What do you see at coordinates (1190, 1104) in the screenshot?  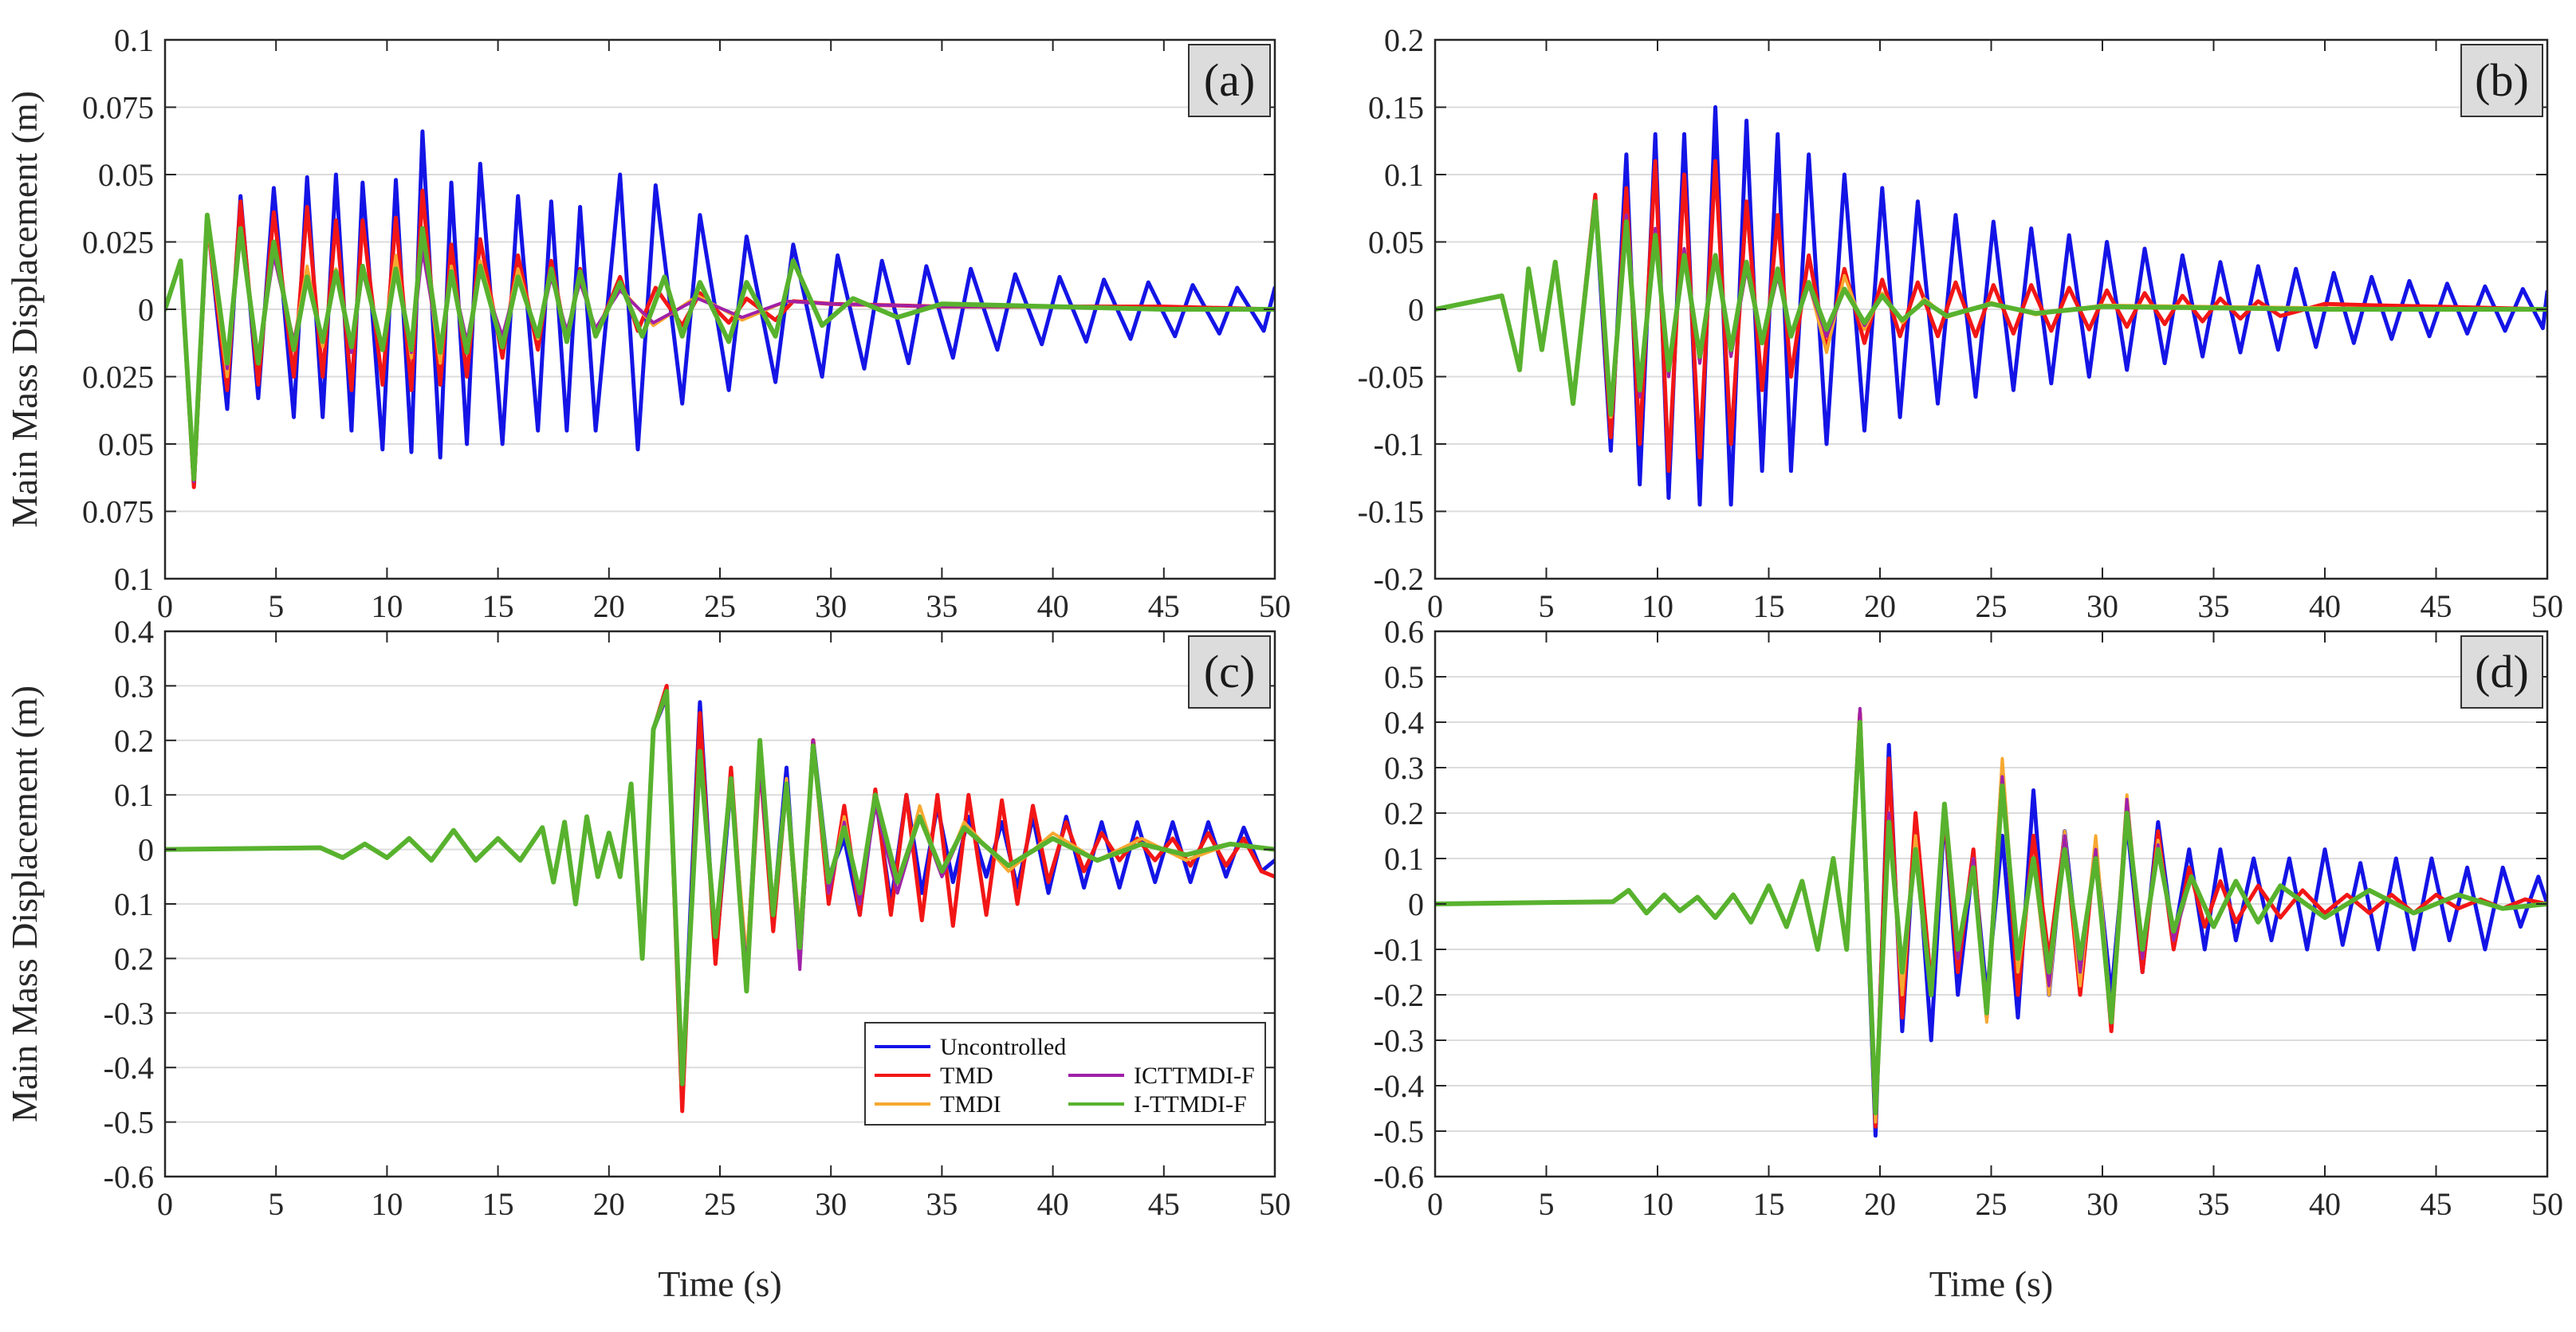 I see `legend-label-i-ttmdi-f: I-TTMDI-F` at bounding box center [1190, 1104].